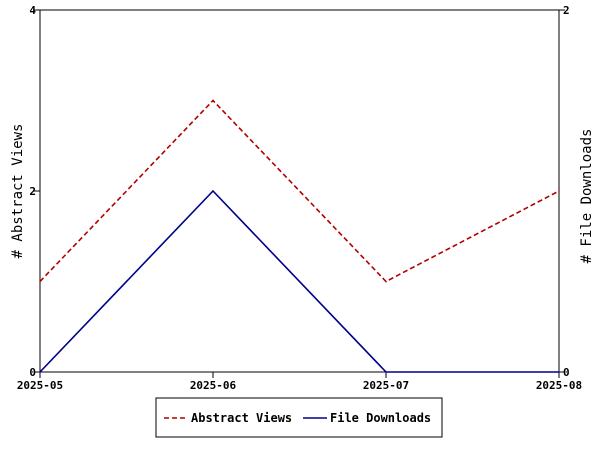  What do you see at coordinates (18, 191) in the screenshot?
I see `y-left-axis-title: # Abstract Views` at bounding box center [18, 191].